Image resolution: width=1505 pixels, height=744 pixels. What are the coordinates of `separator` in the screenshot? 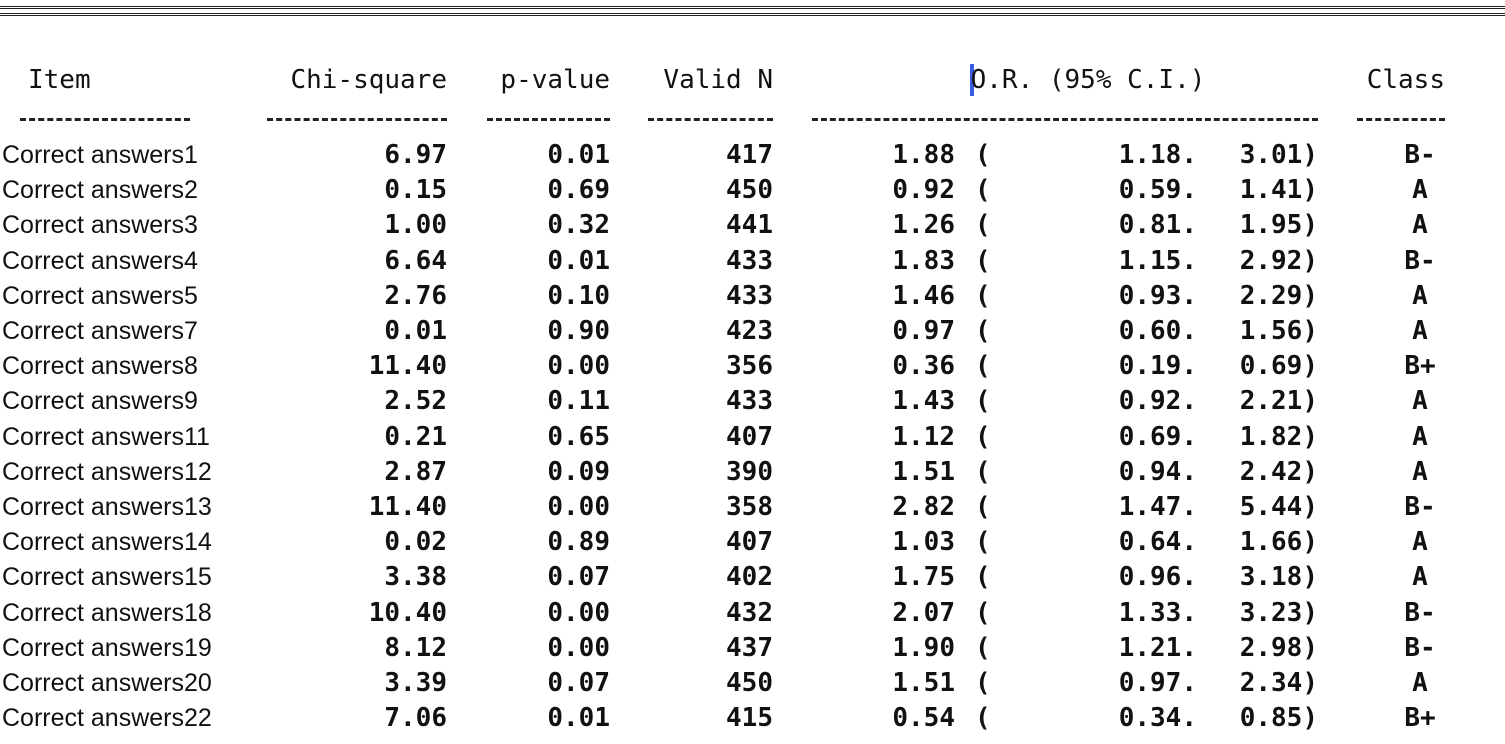 It's located at (752, 11).